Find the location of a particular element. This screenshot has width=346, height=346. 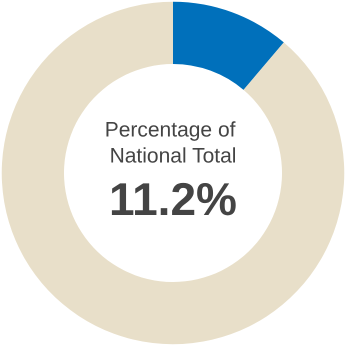

text: Percentage of National Total is located at coordinates (173, 143).